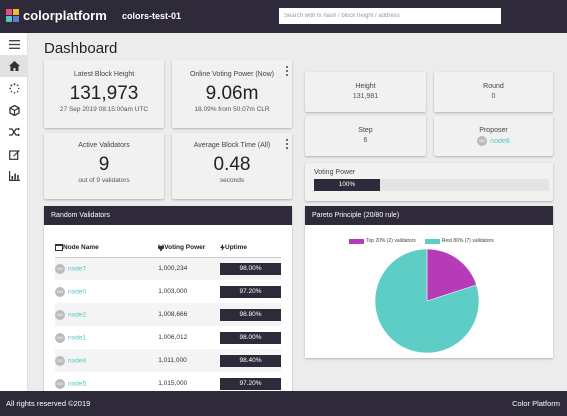  What do you see at coordinates (356, 241) in the screenshot?
I see `legend-swatch-top` at bounding box center [356, 241].